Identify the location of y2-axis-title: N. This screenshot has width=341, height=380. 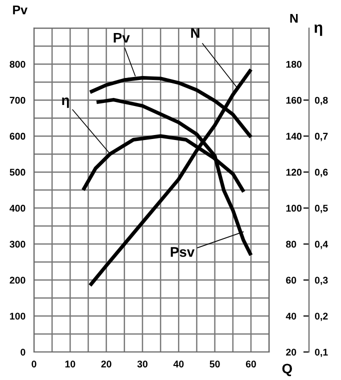
(294, 18).